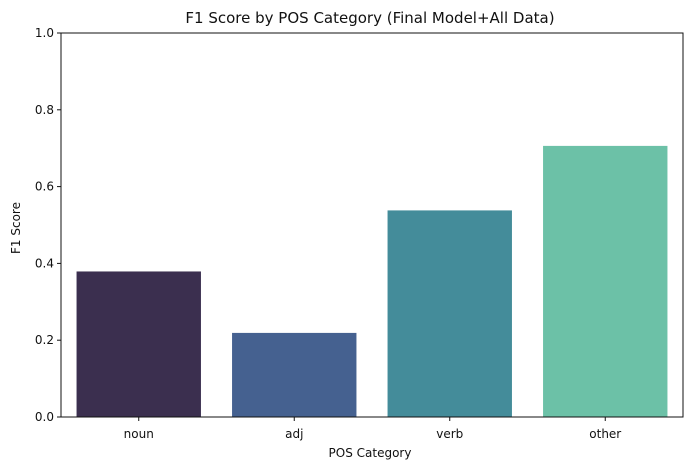  Describe the element at coordinates (44, 33) in the screenshot. I see `y-tick-label-5: 1.0` at that location.